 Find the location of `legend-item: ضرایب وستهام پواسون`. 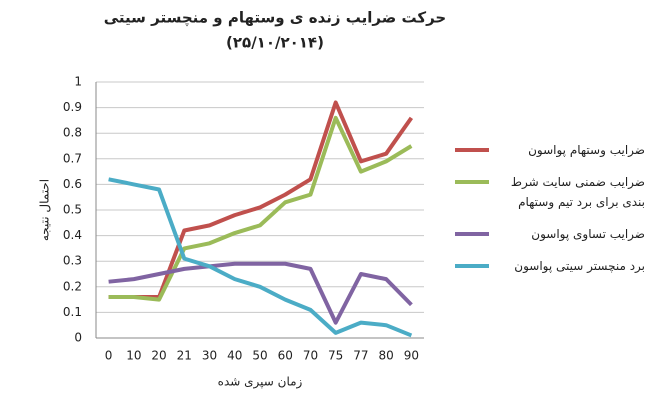

legend-item: ضرایب وستهام پواسون is located at coordinates (550, 150).